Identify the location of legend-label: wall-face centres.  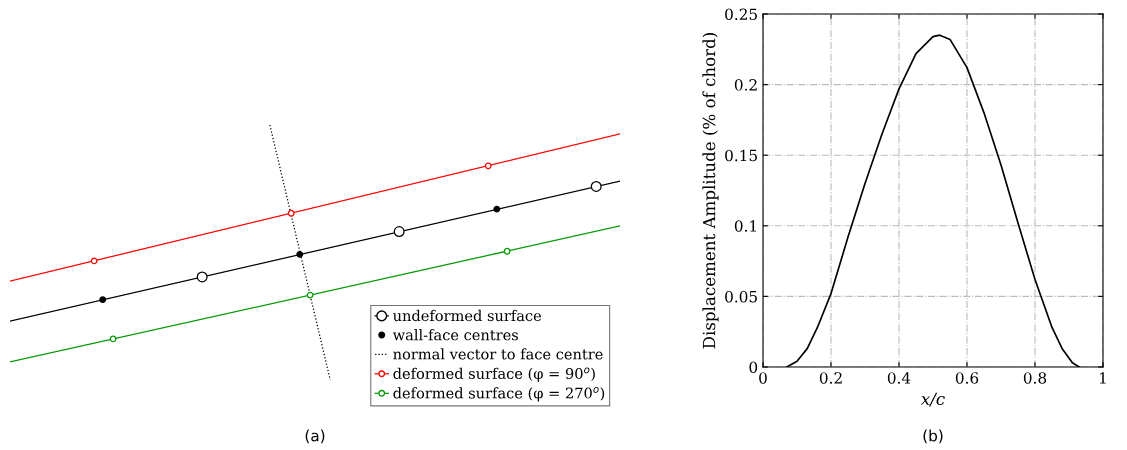
(455, 335).